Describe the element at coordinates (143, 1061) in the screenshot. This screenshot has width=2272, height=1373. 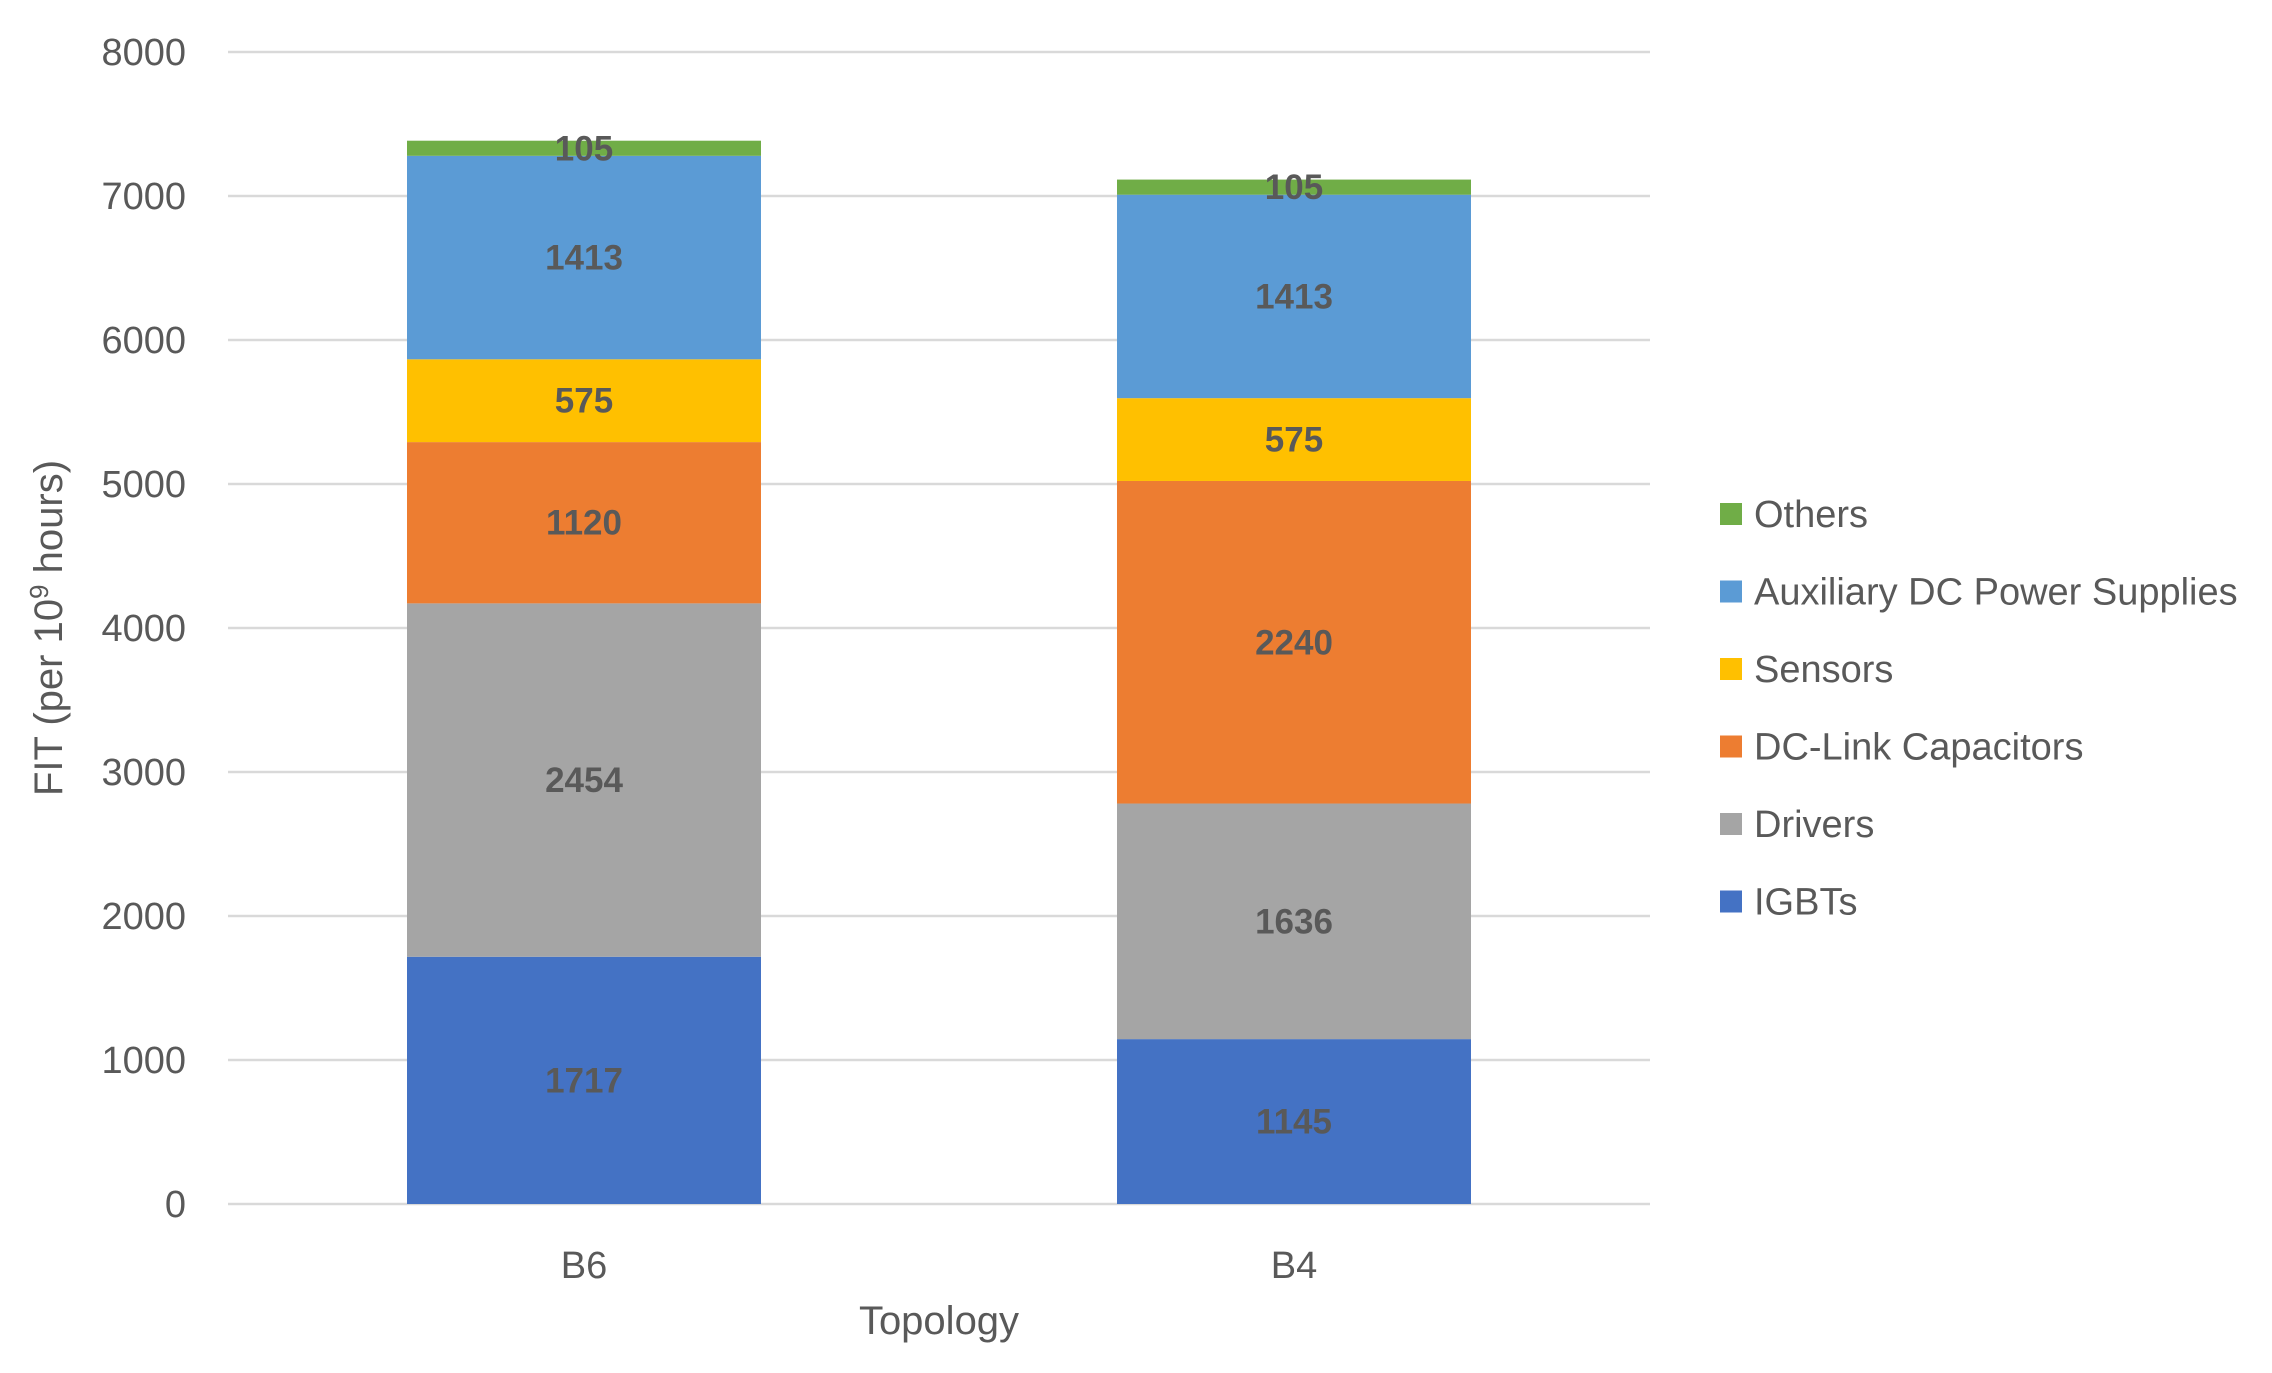
I see `y-tick-label: 1000` at that location.